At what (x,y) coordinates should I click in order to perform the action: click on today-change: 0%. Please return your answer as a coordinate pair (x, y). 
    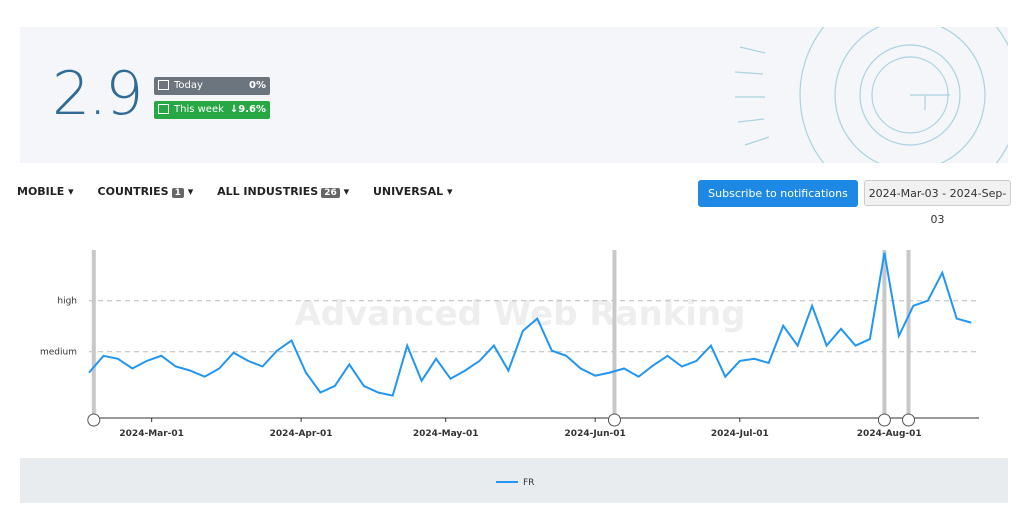
    Looking at the image, I should click on (257, 85).